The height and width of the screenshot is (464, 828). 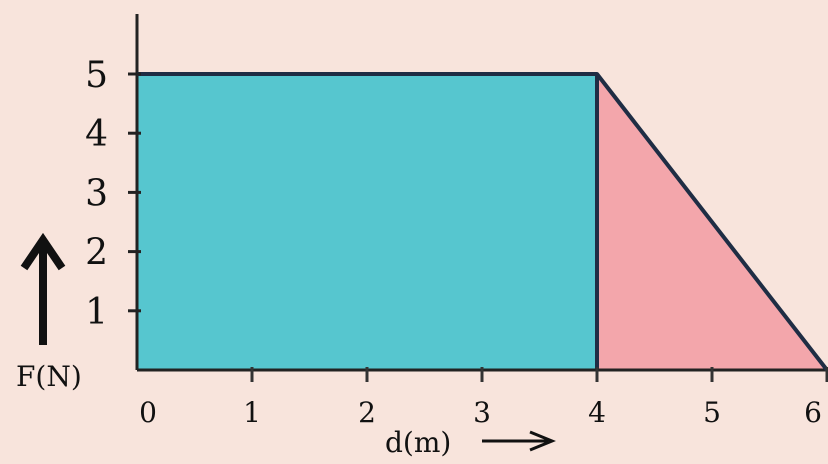 I want to click on y-tick-label: 1, so click(x=96, y=312).